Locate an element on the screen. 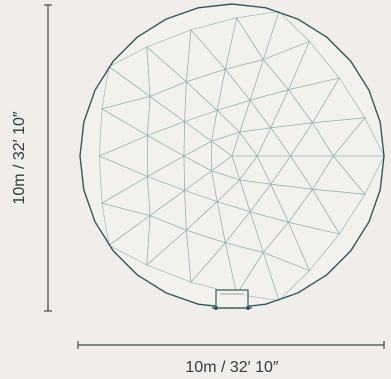  width-dimension-label: 10m / 32′ 10″ is located at coordinates (232, 367).